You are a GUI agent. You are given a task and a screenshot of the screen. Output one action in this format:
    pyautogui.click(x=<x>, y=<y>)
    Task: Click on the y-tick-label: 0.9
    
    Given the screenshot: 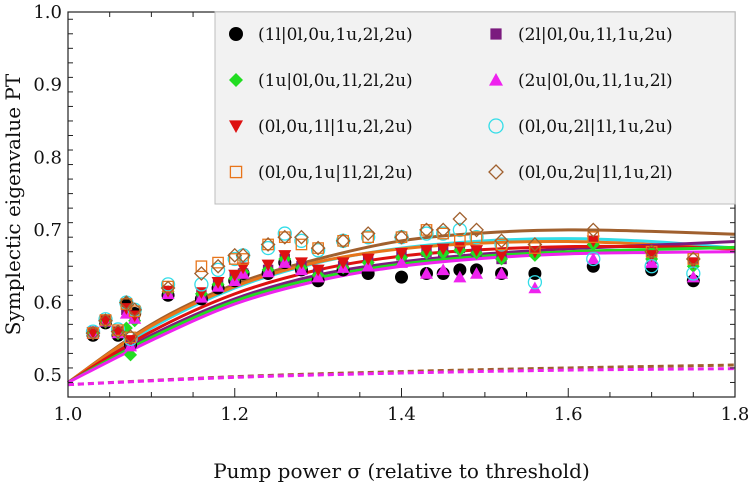 What is the action you would take?
    pyautogui.click(x=47, y=85)
    